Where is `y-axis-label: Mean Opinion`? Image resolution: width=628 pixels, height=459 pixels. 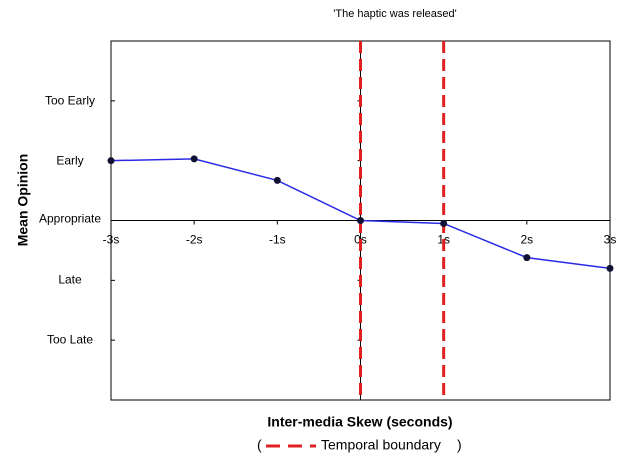 y-axis-label: Mean Opinion is located at coordinates (23, 200).